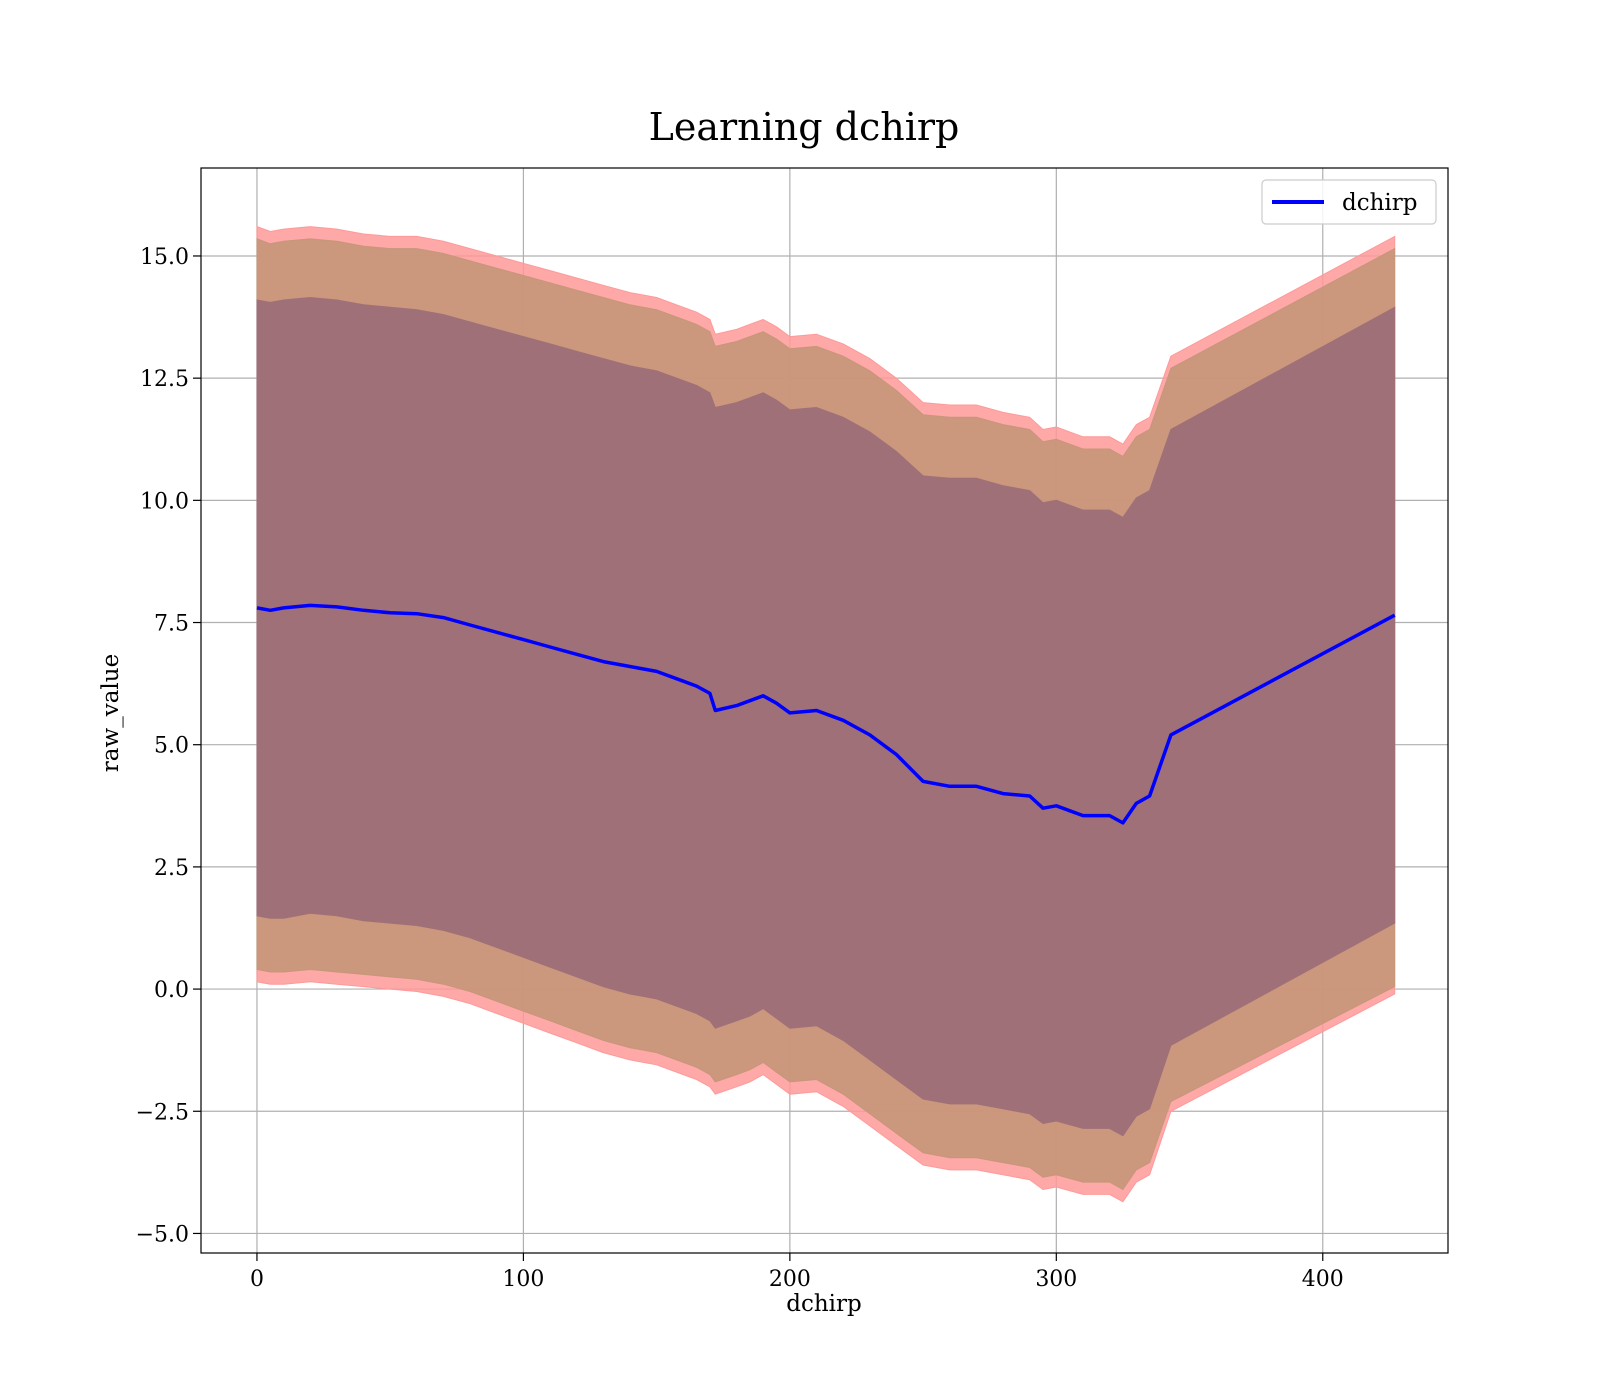 This screenshot has width=1600, height=1400. What do you see at coordinates (111, 713) in the screenshot?
I see `y-axis-label: raw_value` at bounding box center [111, 713].